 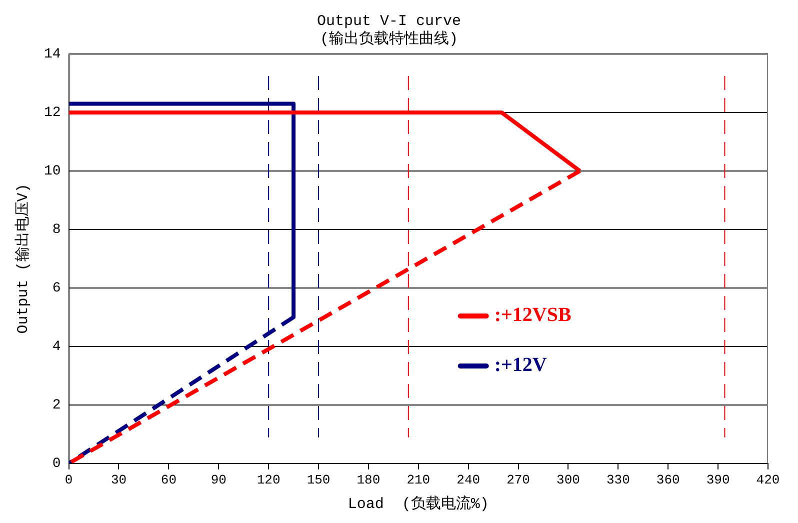 What do you see at coordinates (52, 113) in the screenshot?
I see `y-tick-label: 12` at bounding box center [52, 113].